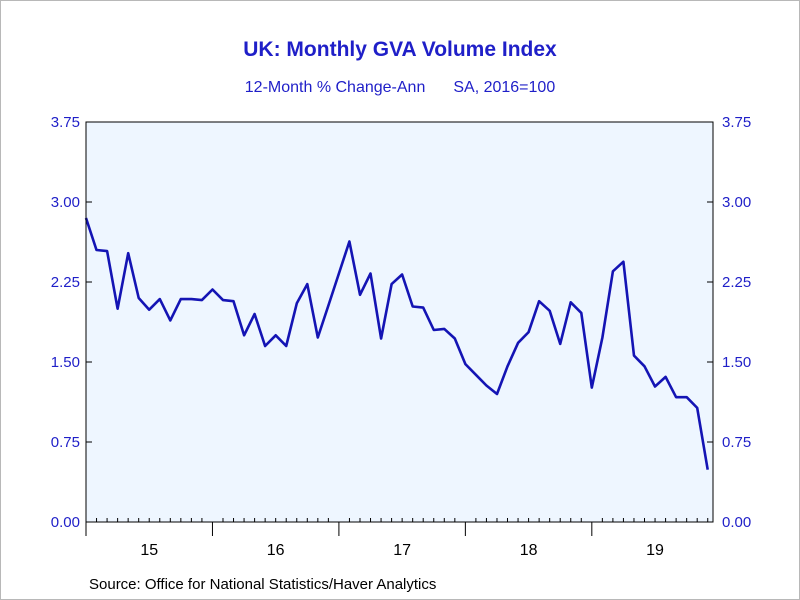  Describe the element at coordinates (736, 282) in the screenshot. I see `y-tick-label-right: 2.25` at that location.